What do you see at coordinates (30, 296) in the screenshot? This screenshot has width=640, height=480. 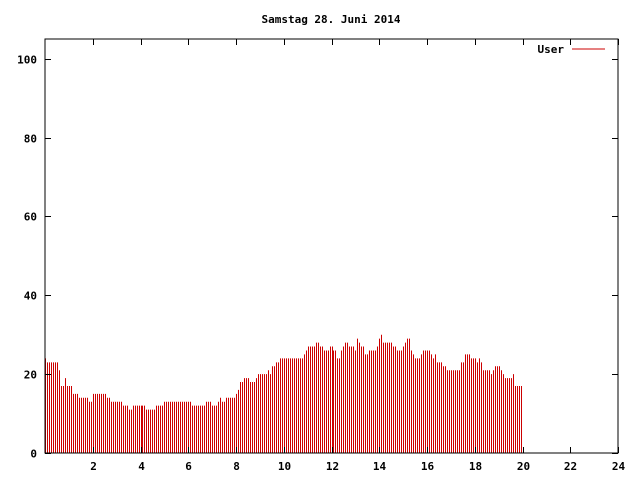 I see `y-tick-label: 40` at bounding box center [30, 296].